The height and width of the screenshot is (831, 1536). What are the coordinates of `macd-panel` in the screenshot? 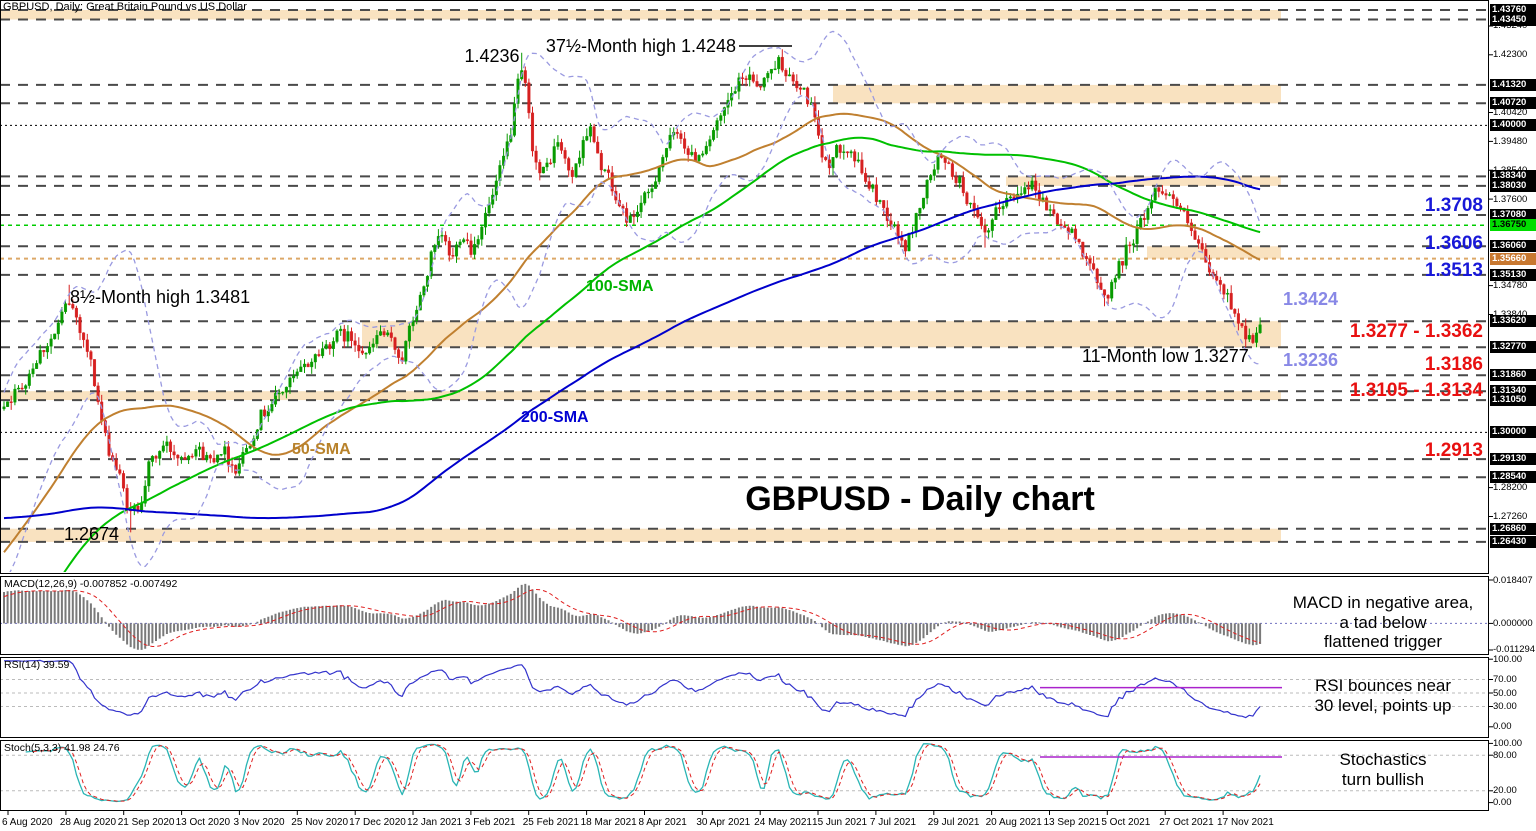 It's located at (744, 615).